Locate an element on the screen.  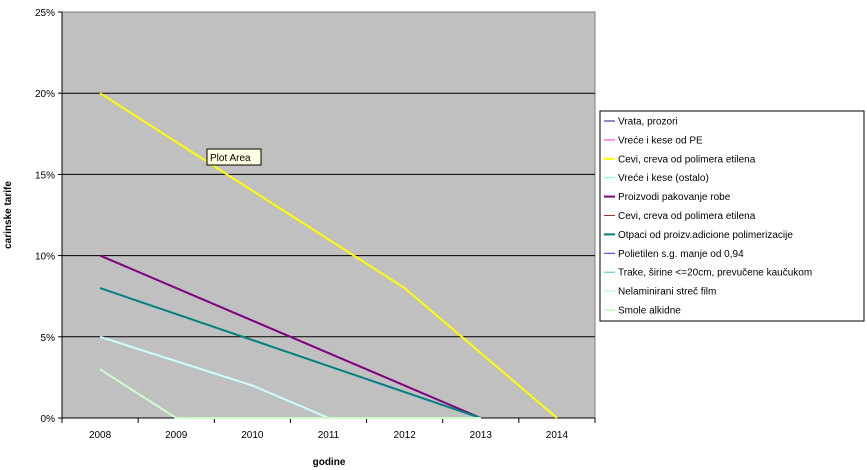
legend-entry: Nelaminirani streč film is located at coordinates (660, 292).